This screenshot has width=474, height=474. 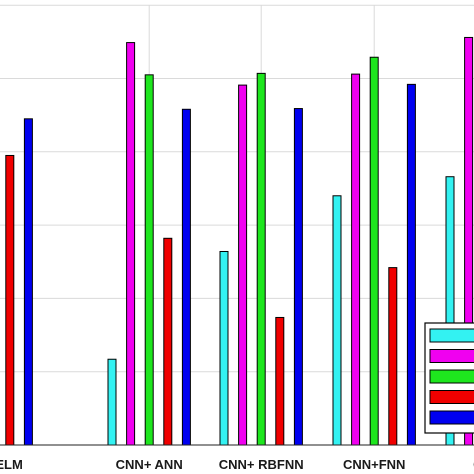 I want to click on x-tick-label: CNN+ RBFNN, so click(x=261, y=464).